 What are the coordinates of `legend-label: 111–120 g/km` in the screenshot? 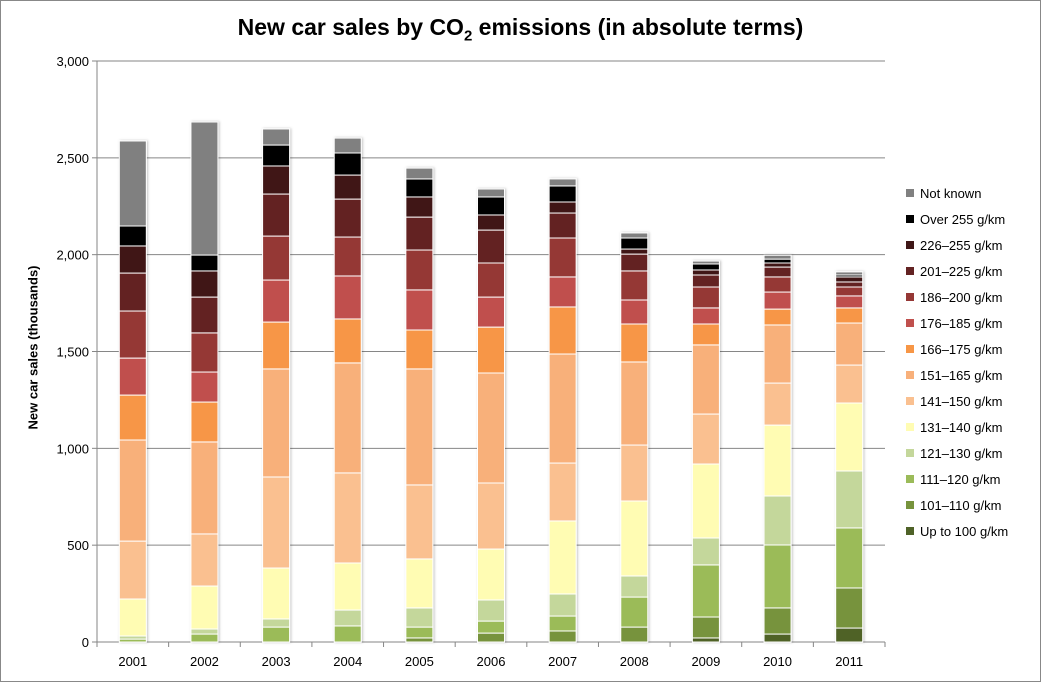 It's located at (960, 479).